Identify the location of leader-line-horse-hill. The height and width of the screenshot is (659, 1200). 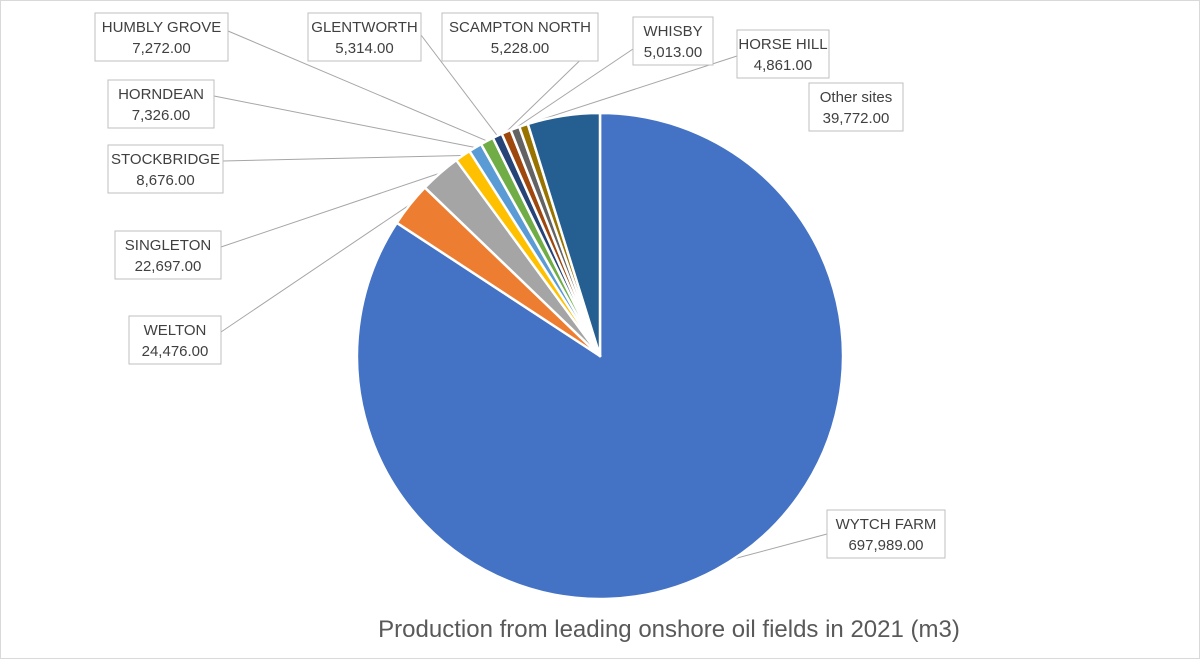
(630, 90).